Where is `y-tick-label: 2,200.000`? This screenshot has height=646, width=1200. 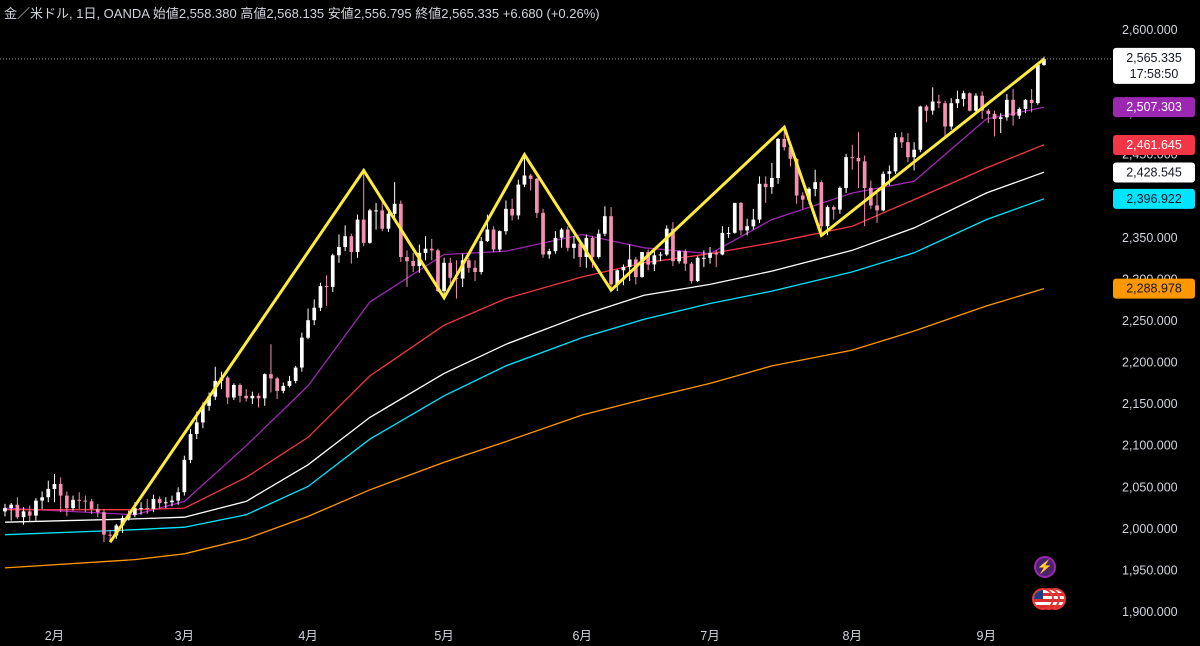 y-tick-label: 2,200.000 is located at coordinates (1150, 363).